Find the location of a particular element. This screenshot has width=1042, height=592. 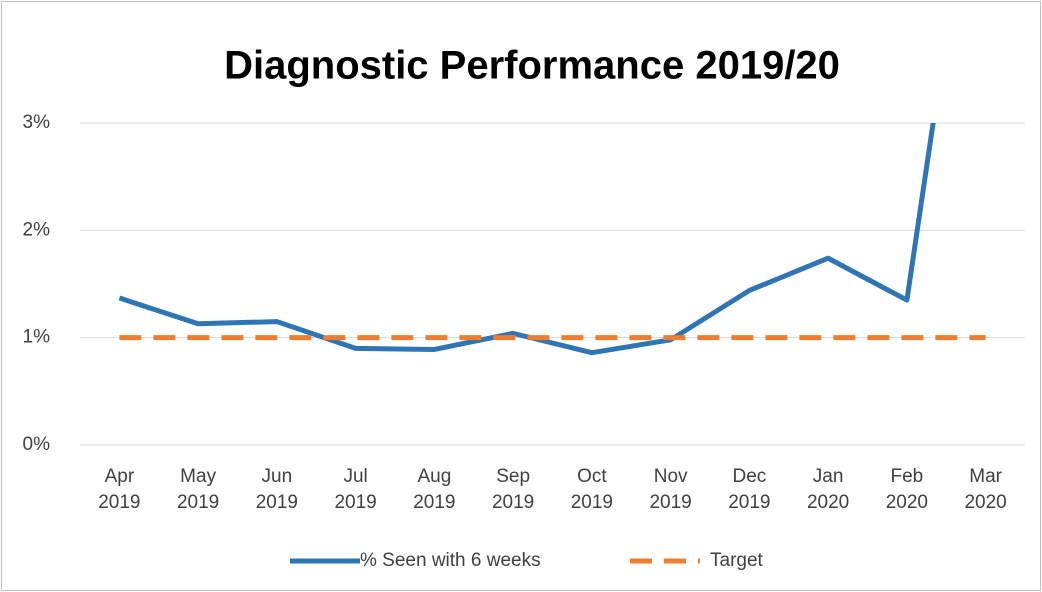

x-tick-label: Nov 2019 is located at coordinates (670, 489).